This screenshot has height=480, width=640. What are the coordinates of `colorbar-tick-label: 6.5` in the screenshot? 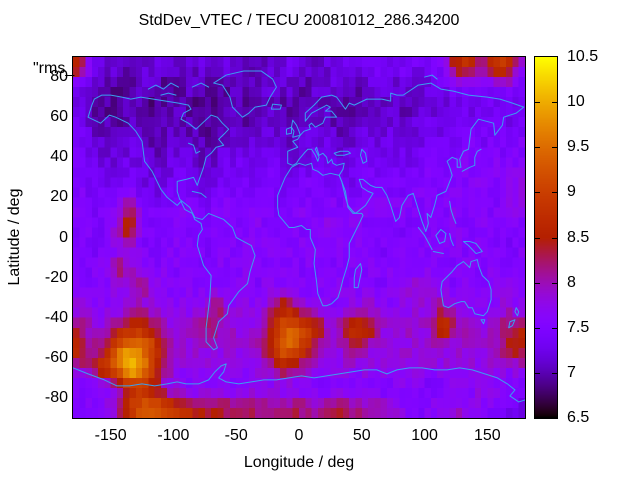 It's located at (578, 417).